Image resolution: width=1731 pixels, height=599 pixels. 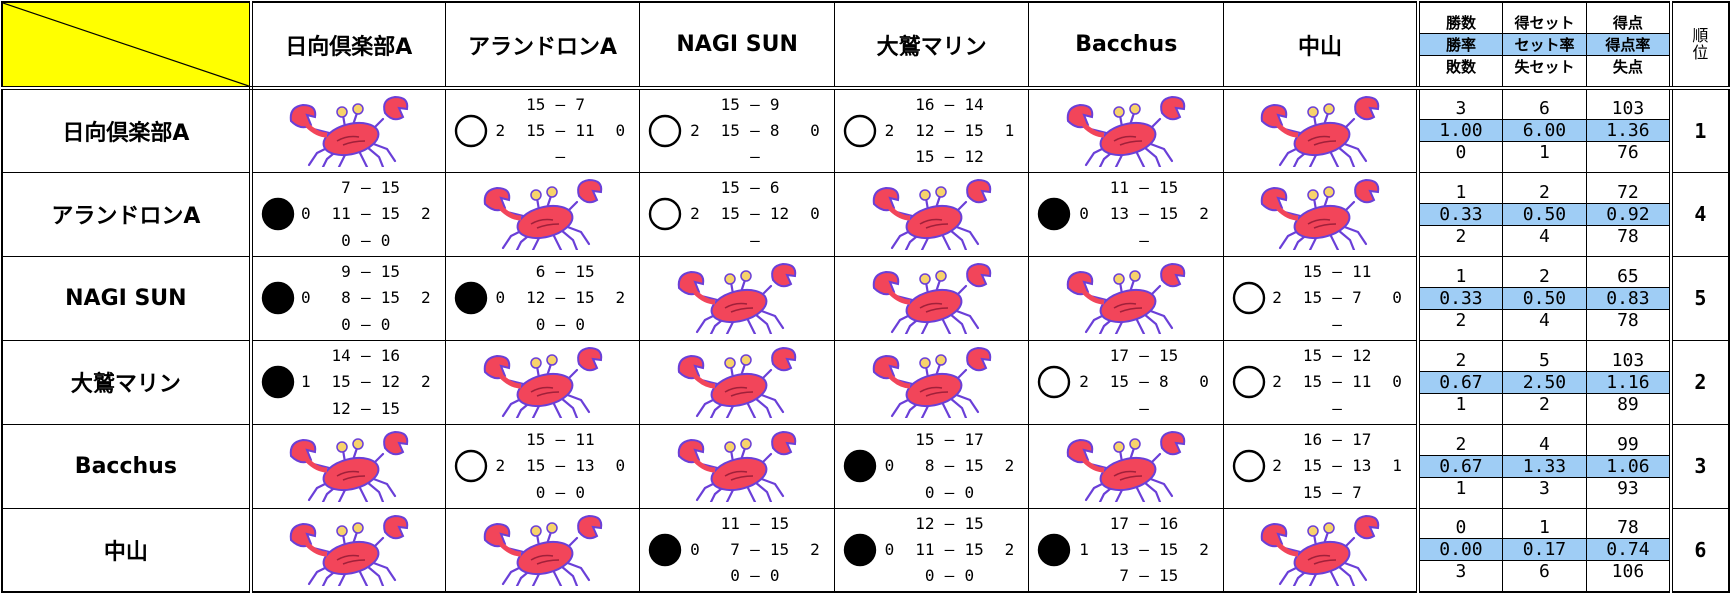 What do you see at coordinates (949, 550) in the screenshot?
I see `game-scores: — 12 15 0 2 — 11 15 — 0 0` at bounding box center [949, 550].